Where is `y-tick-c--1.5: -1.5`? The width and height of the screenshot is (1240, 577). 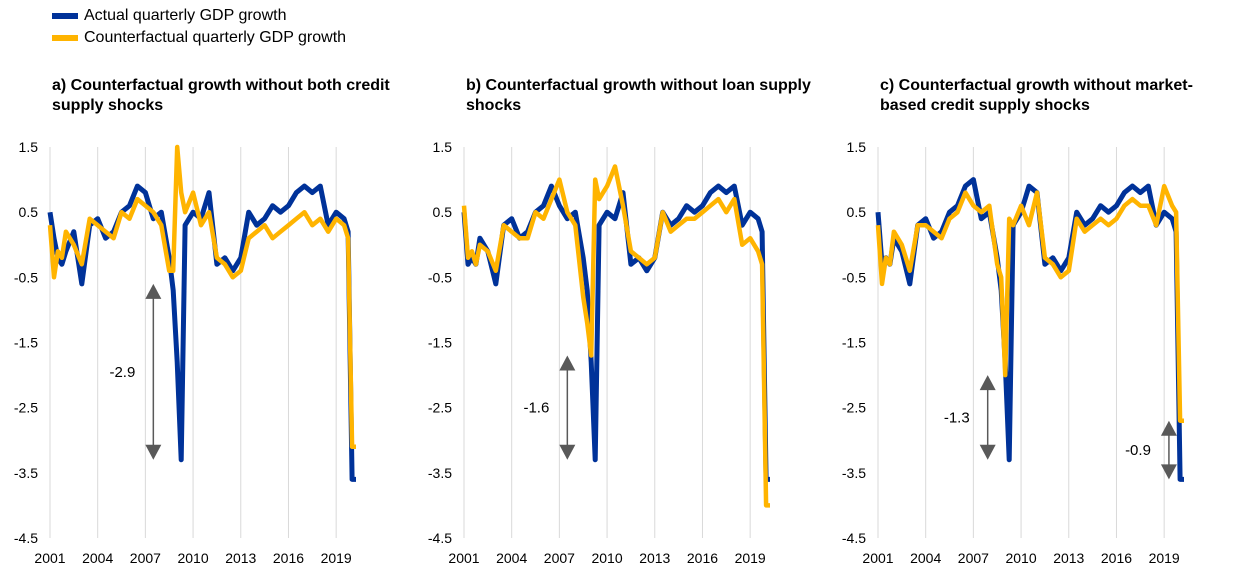
y-tick-c--1.5: -1.5 is located at coordinates (854, 343).